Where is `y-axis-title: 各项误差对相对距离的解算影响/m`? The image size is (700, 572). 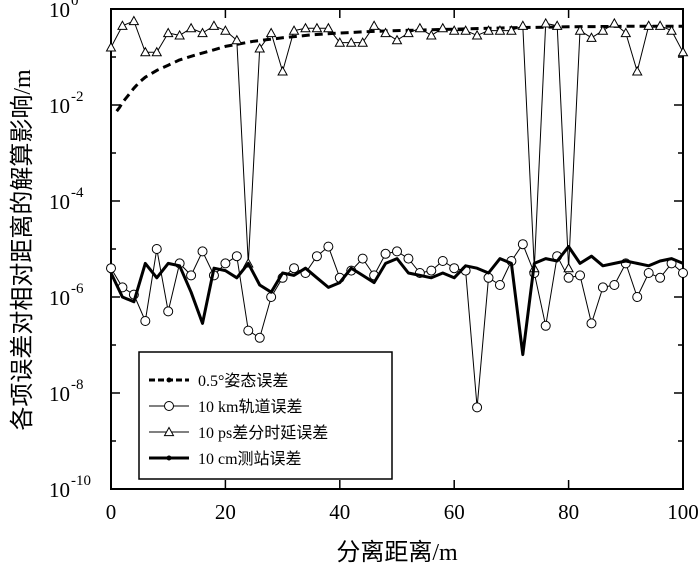 y-axis-title: 各项误差对相对距离的解算影响/m is located at coordinates (22, 250).